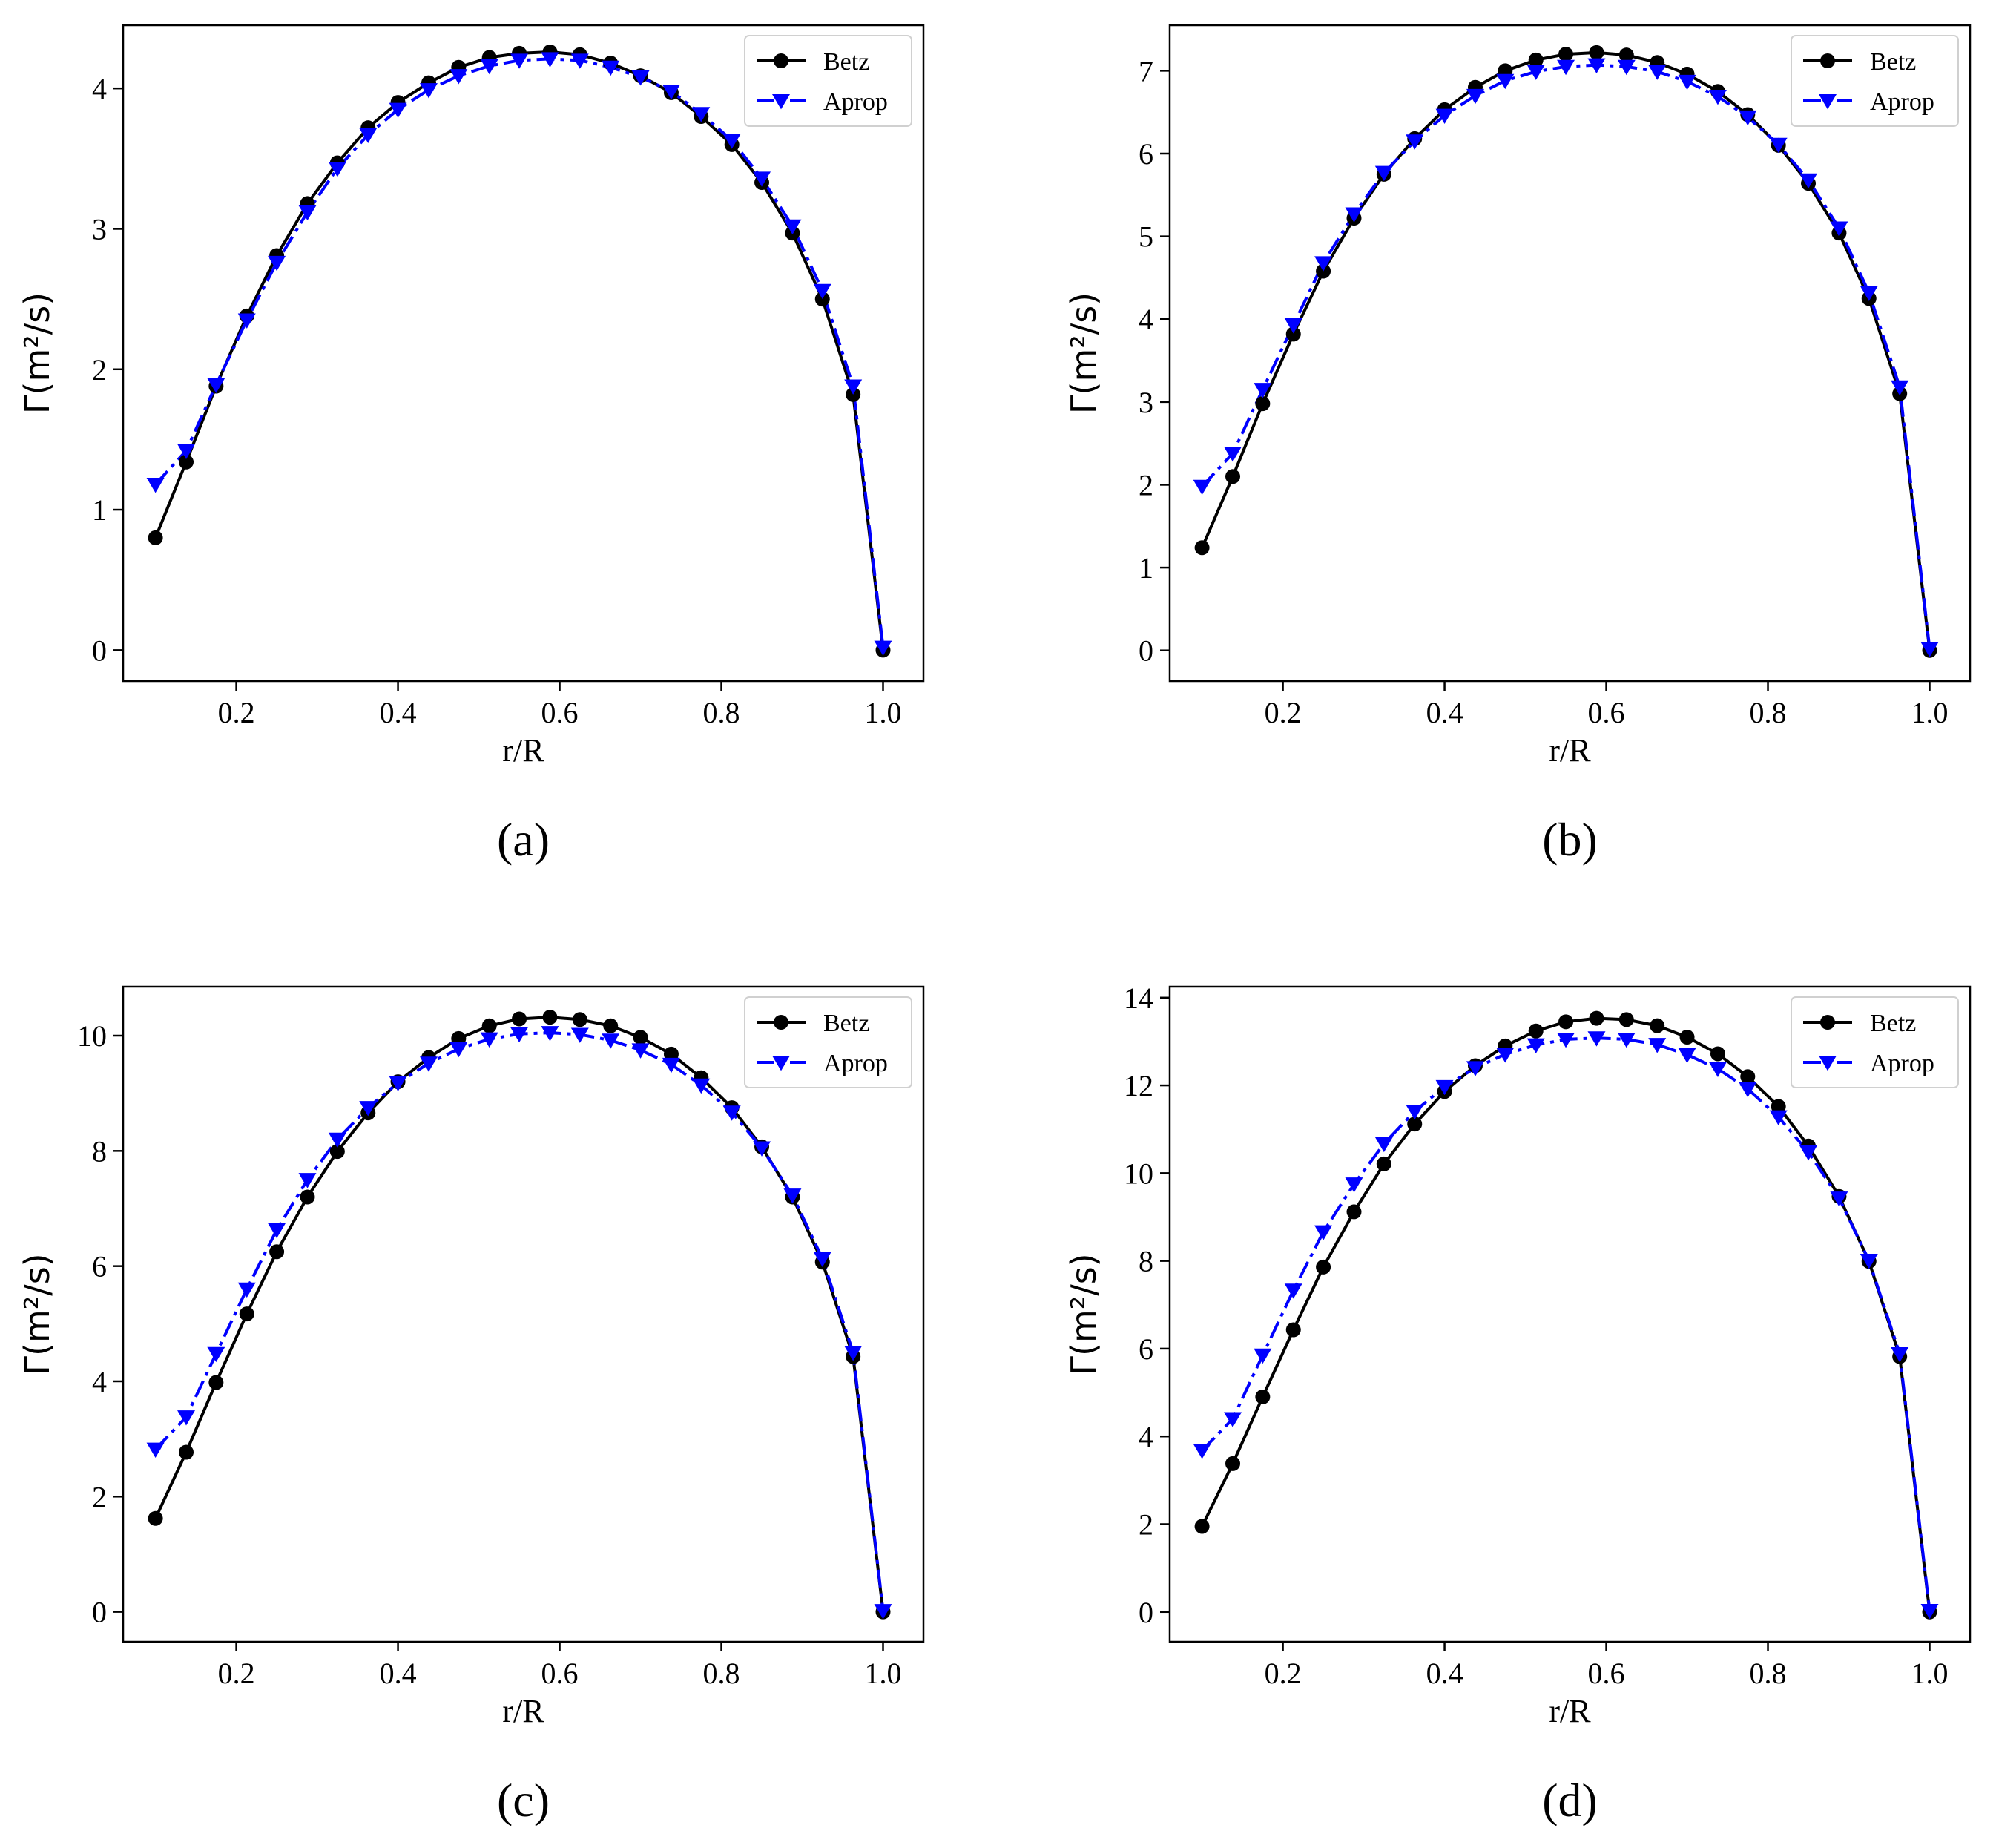 This screenshot has width=1996, height=1848. I want to click on y-tick-label: 10, so click(1138, 1173).